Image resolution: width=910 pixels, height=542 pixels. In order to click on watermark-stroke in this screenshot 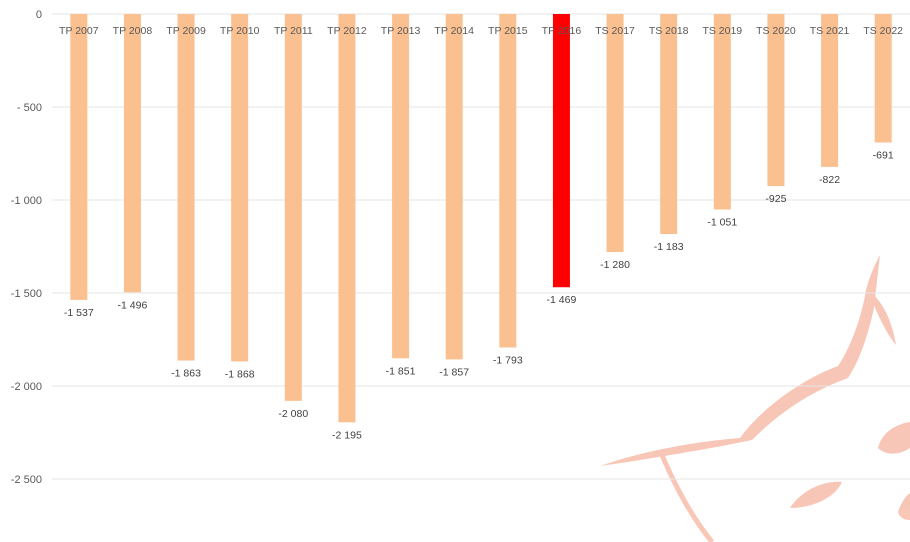, I will do `click(685, 495)`.